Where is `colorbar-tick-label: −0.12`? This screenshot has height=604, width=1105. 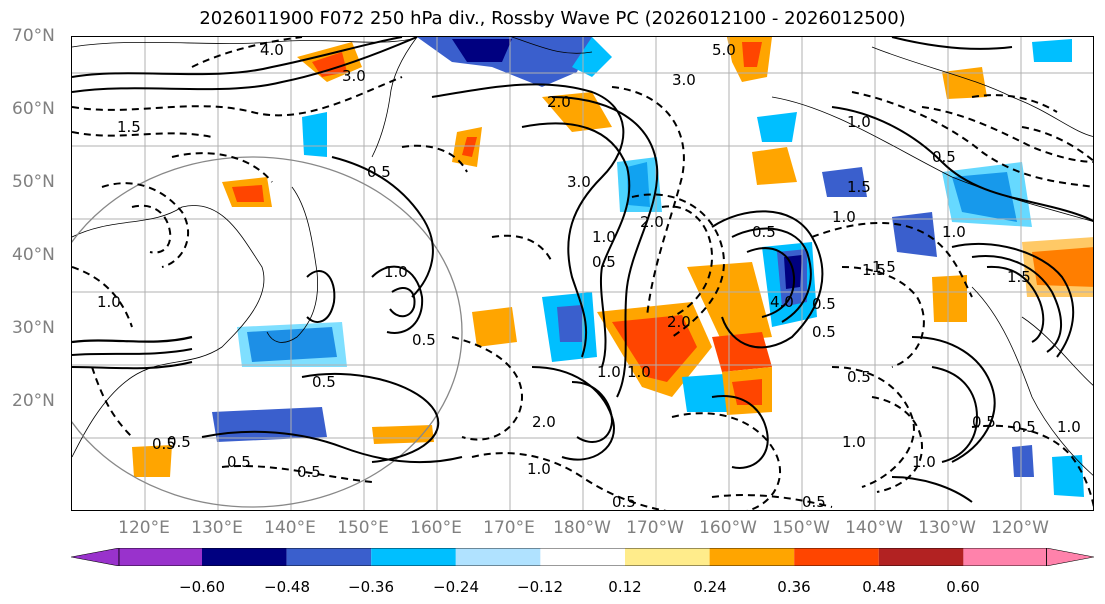 colorbar-tick-label: −0.12 is located at coordinates (540, 587).